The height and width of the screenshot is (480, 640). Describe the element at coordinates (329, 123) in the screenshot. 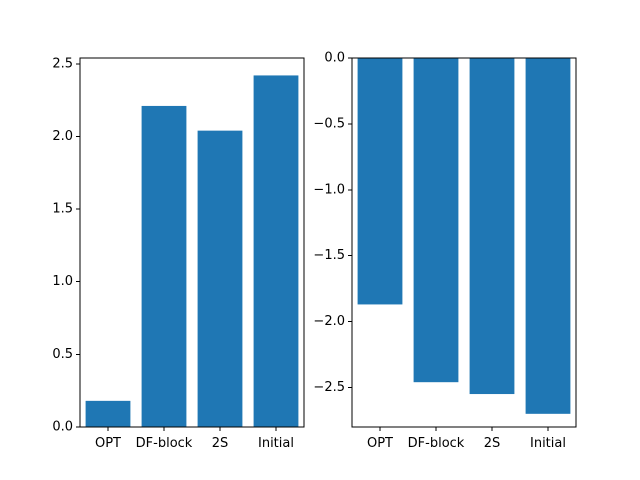

I see `y-tick-label: −0.5` at that location.